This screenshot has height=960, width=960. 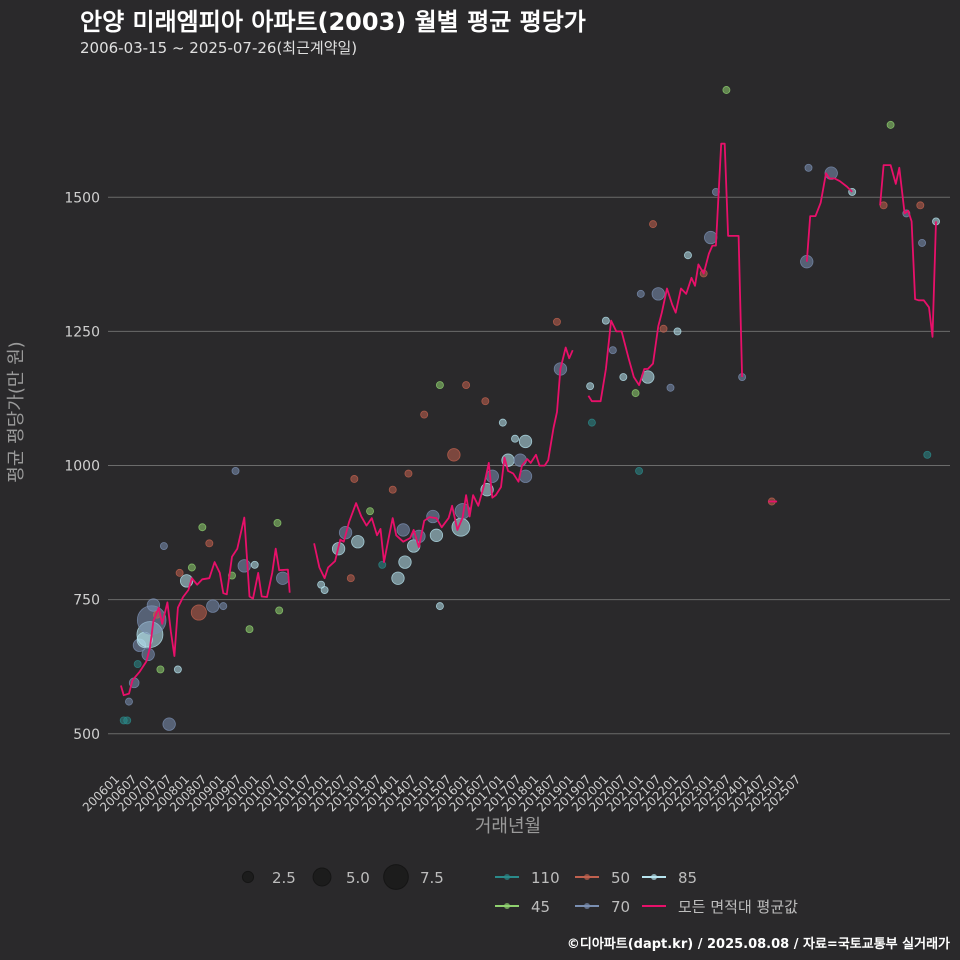 What do you see at coordinates (322, 877) in the screenshot?
I see `size-legend-circle-5.0` at bounding box center [322, 877].